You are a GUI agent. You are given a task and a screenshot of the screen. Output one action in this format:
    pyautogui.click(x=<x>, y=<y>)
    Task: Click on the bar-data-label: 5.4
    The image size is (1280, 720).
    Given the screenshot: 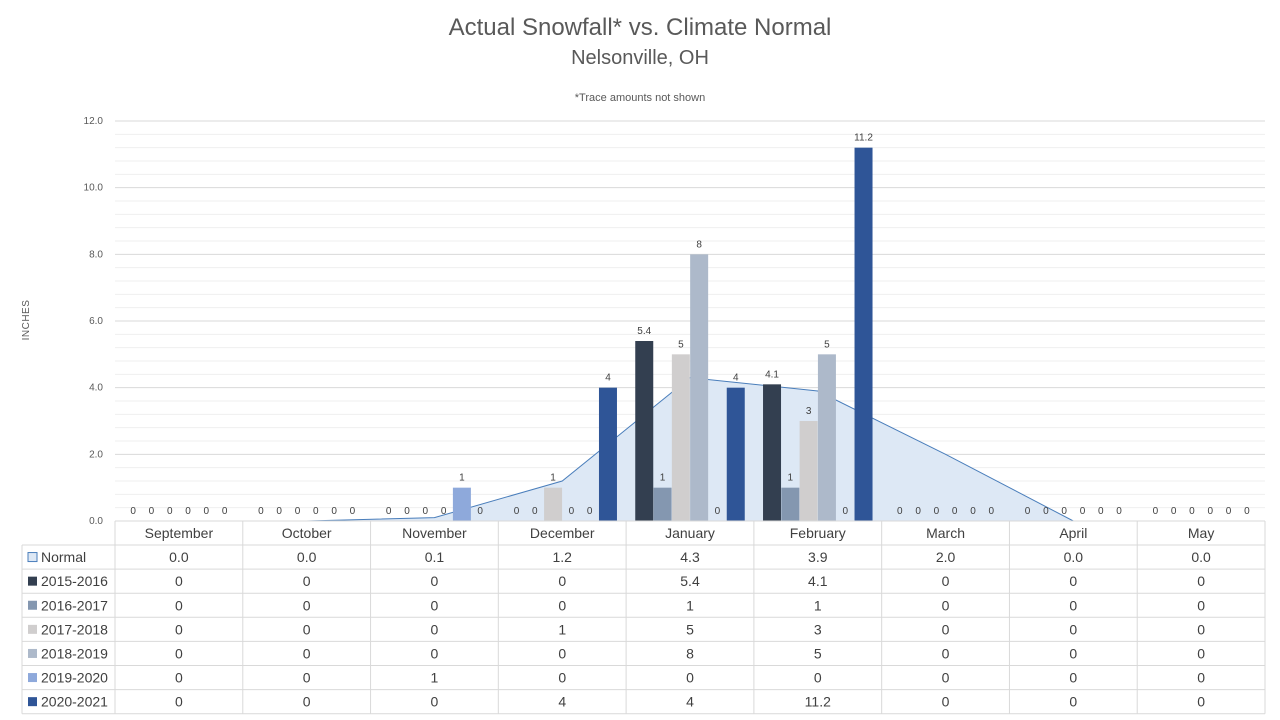 What is the action you would take?
    pyautogui.click(x=644, y=331)
    